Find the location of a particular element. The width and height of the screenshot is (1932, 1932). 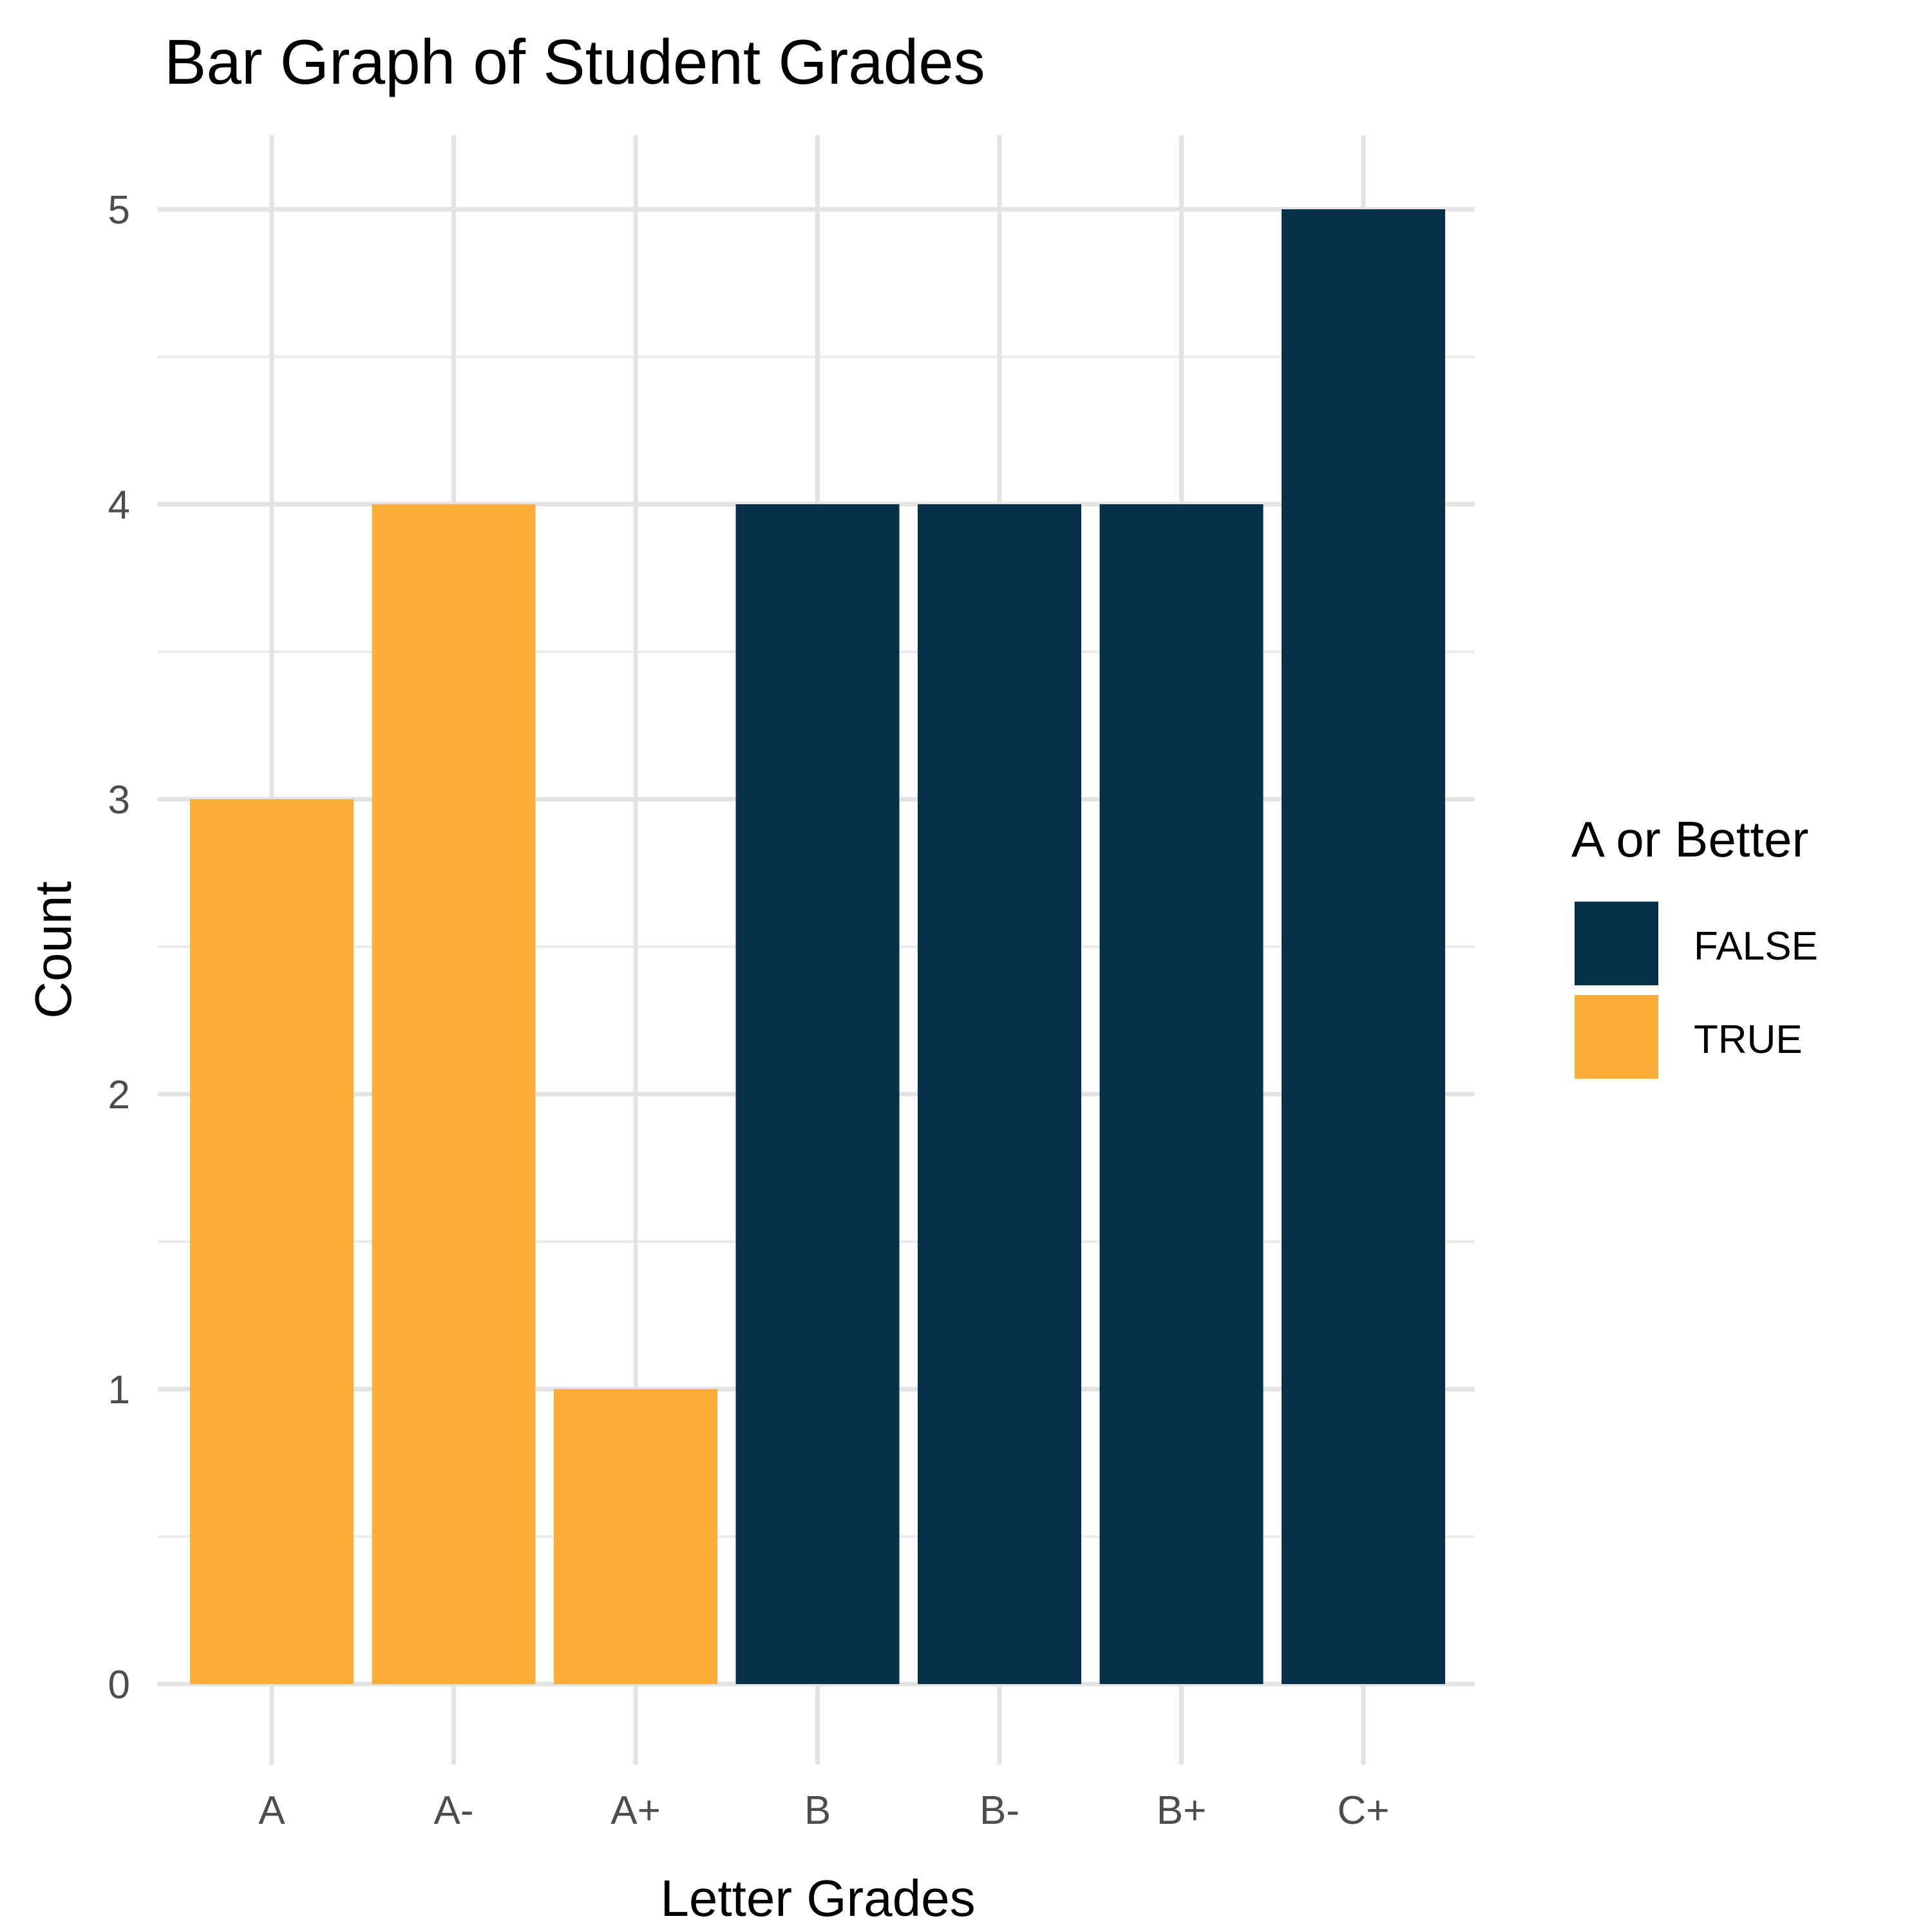

x-tick-label: A- is located at coordinates (454, 1810).